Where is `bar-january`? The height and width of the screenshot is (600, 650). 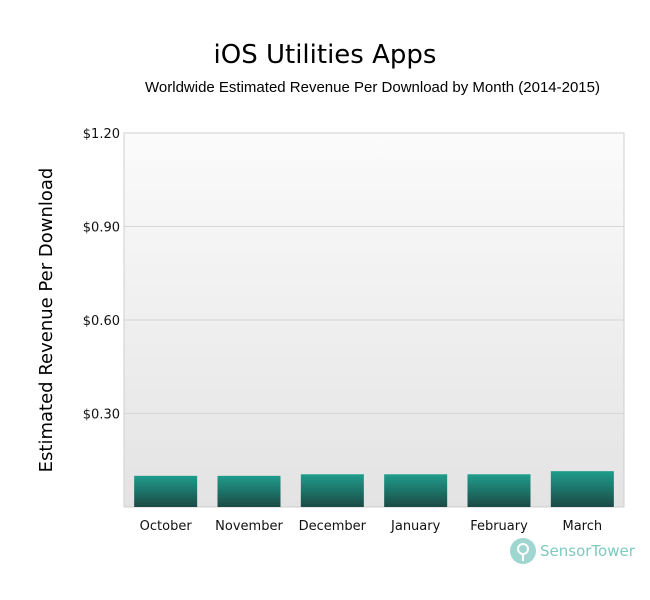
bar-january is located at coordinates (416, 490).